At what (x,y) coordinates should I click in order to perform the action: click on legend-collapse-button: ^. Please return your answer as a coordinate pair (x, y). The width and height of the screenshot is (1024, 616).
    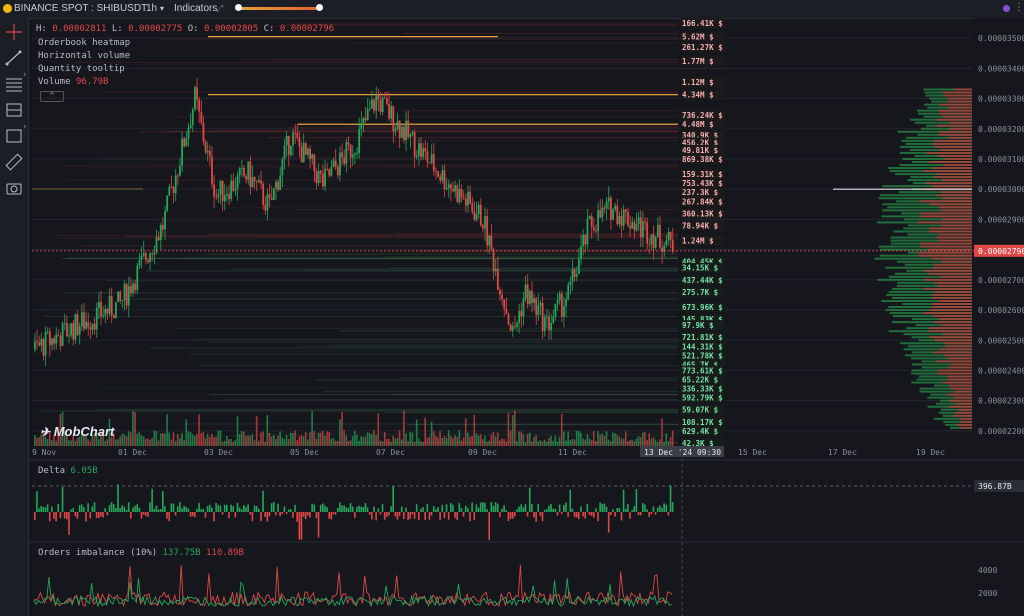
    Looking at the image, I should click on (52, 96).